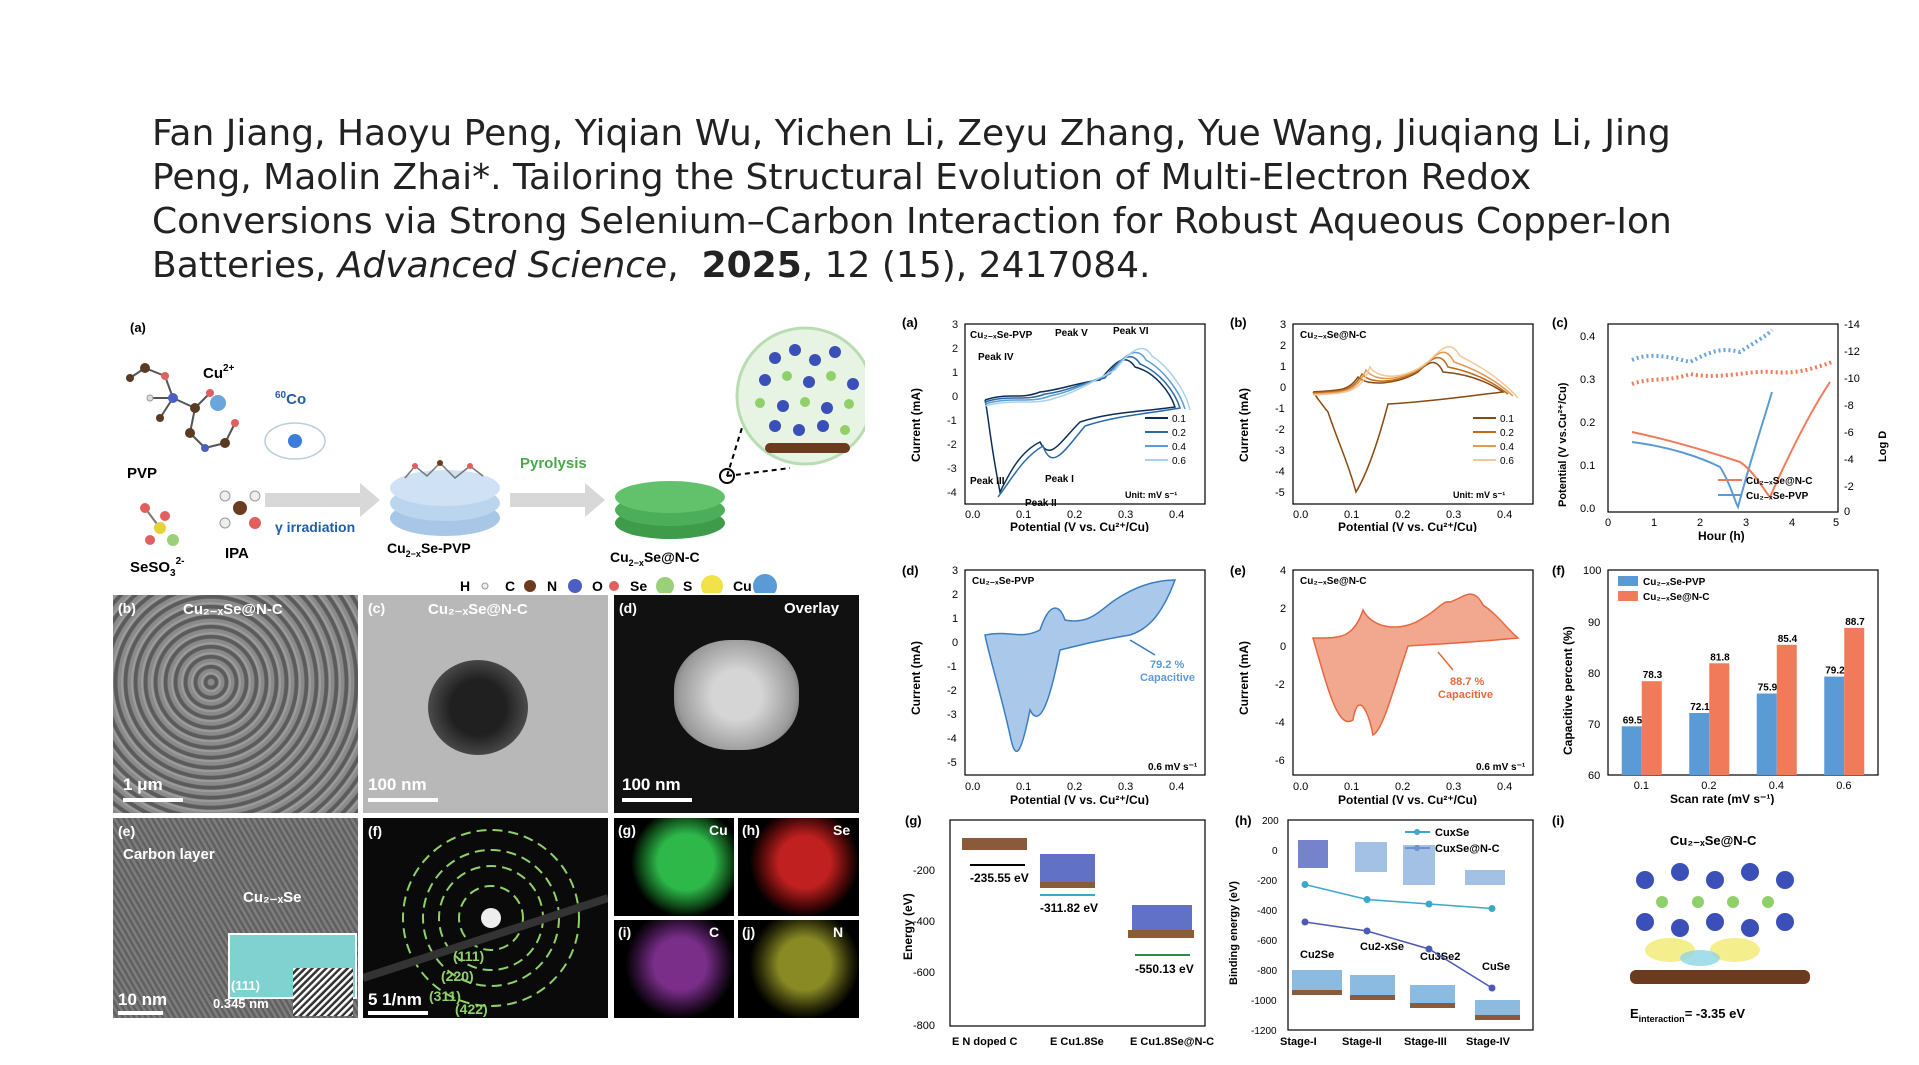 Image resolution: width=1919 pixels, height=1065 pixels. What do you see at coordinates (996, 357) in the screenshot?
I see `svg-text: Peak IV` at bounding box center [996, 357].